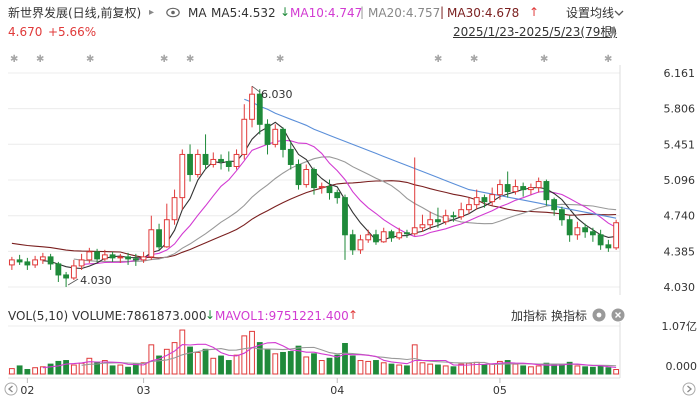 The width and height of the screenshot is (700, 401). What do you see at coordinates (689, 389) in the screenshot?
I see `scroll-right-icon` at bounding box center [689, 389].